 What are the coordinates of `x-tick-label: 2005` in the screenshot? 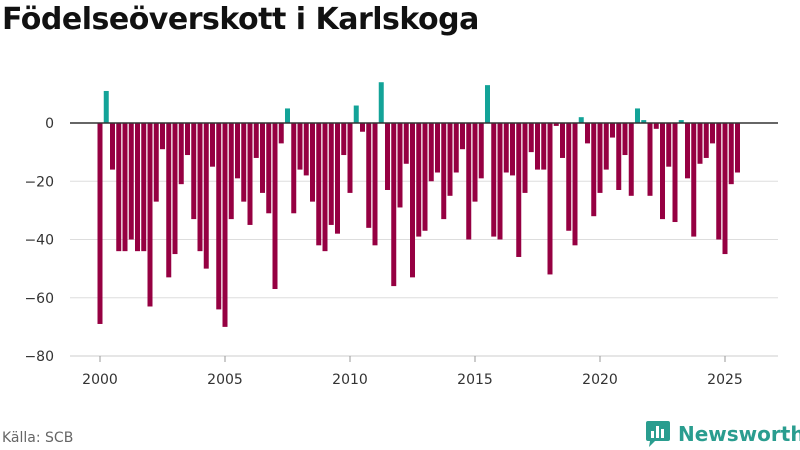 It's located at (225, 380).